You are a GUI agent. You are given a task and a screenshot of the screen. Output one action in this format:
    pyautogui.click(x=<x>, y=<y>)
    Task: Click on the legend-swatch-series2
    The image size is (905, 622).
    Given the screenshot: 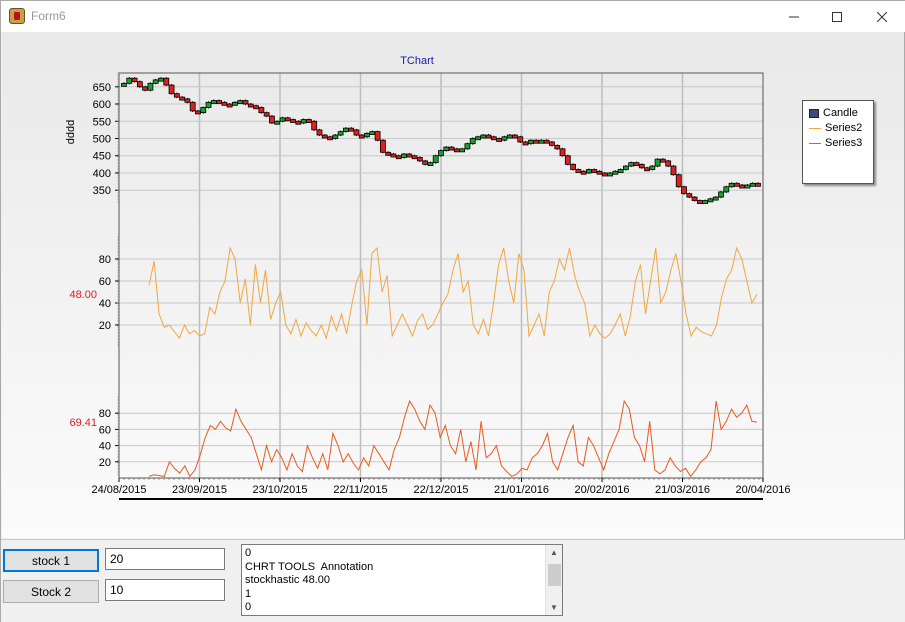 What is the action you would take?
    pyautogui.click(x=815, y=128)
    